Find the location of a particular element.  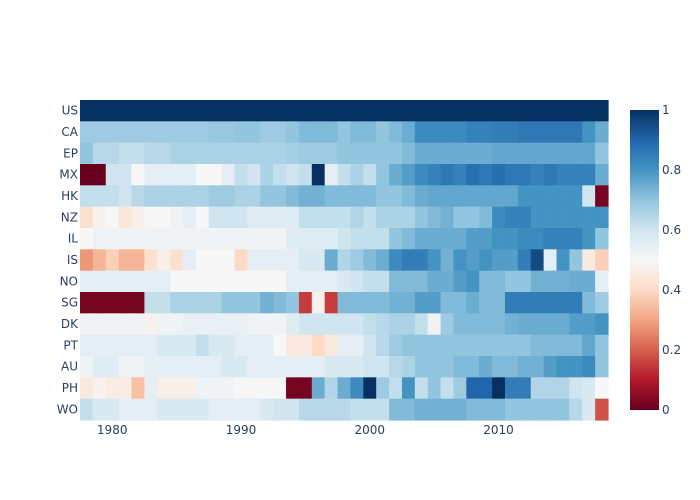

heatmap-cell-HK-2012 is located at coordinates (524, 196).